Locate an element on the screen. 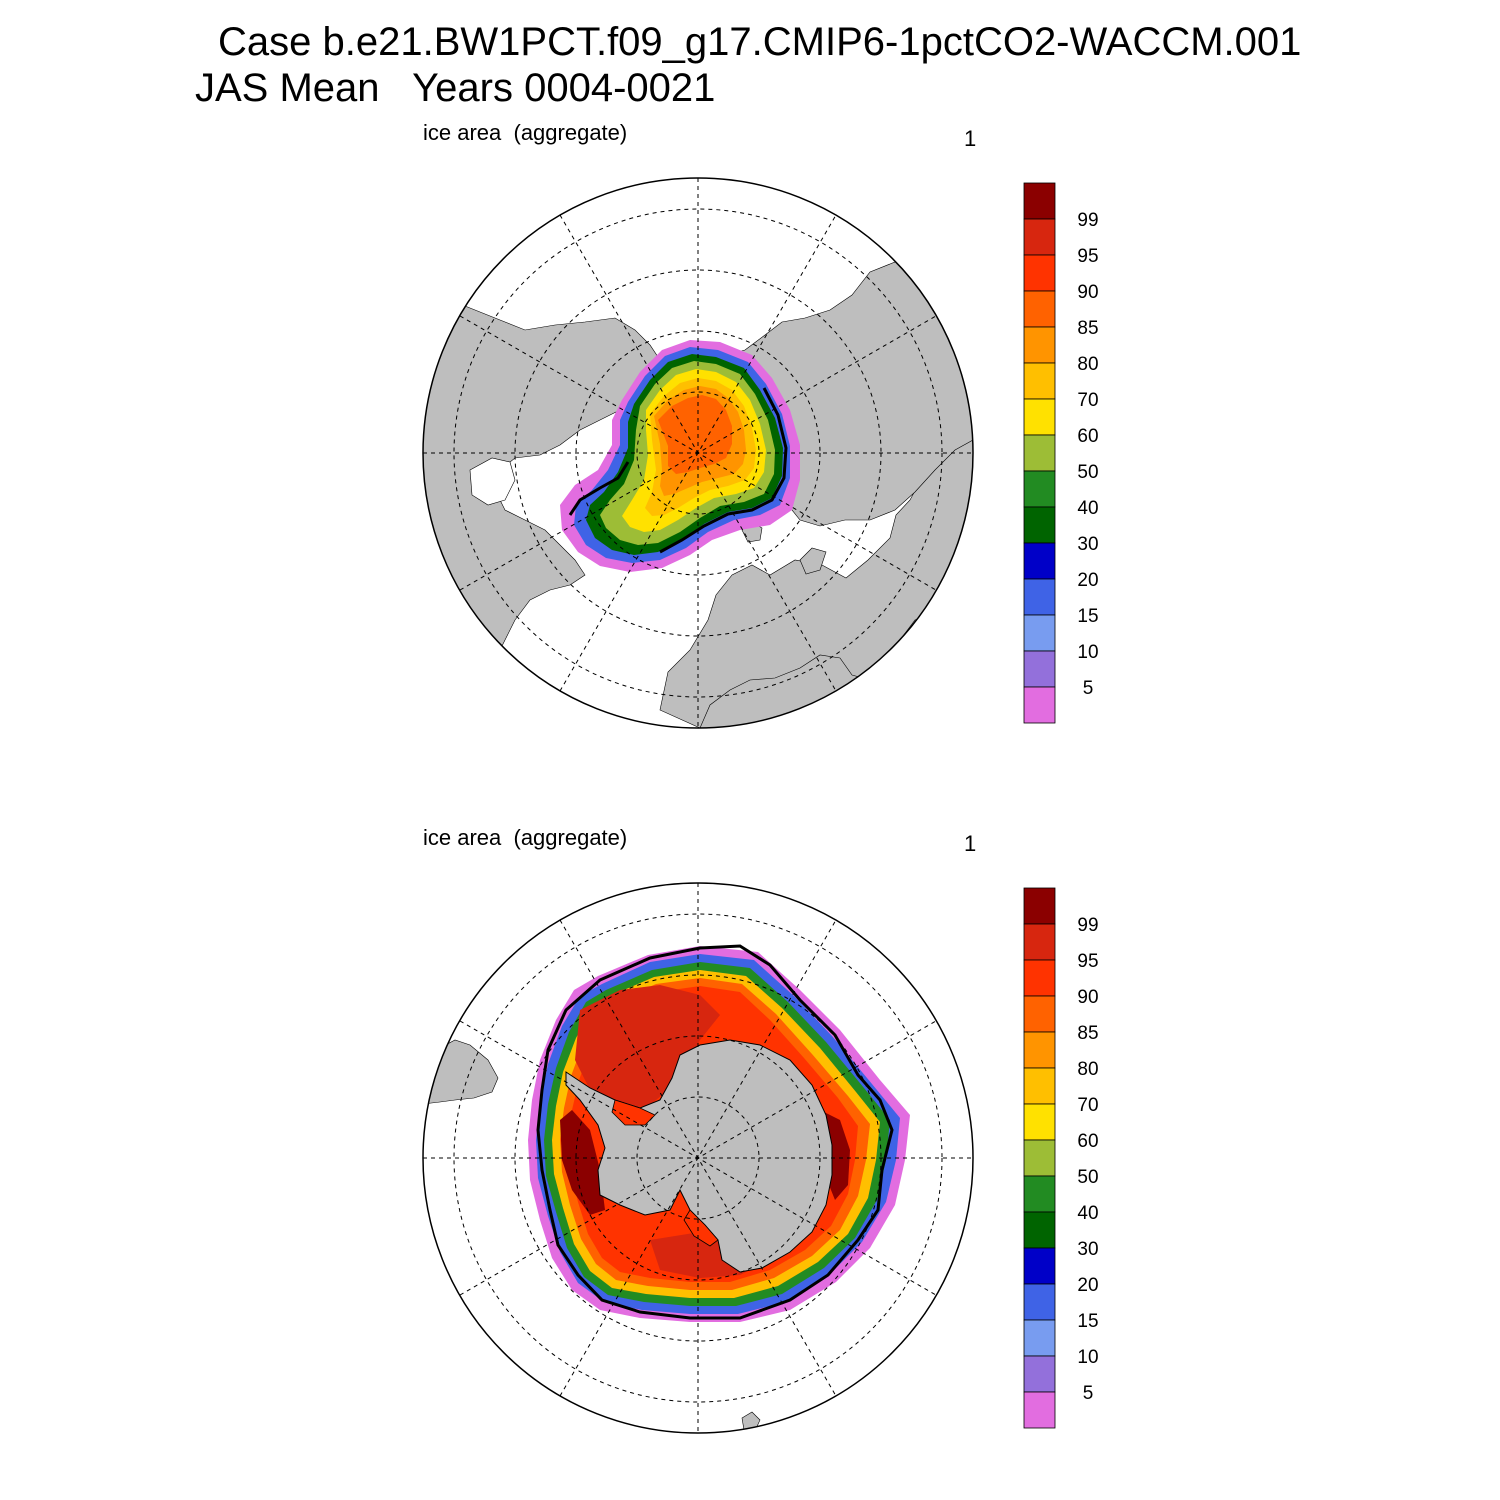  colorbar-south-tick-label: 50 is located at coordinates (1087, 1177).